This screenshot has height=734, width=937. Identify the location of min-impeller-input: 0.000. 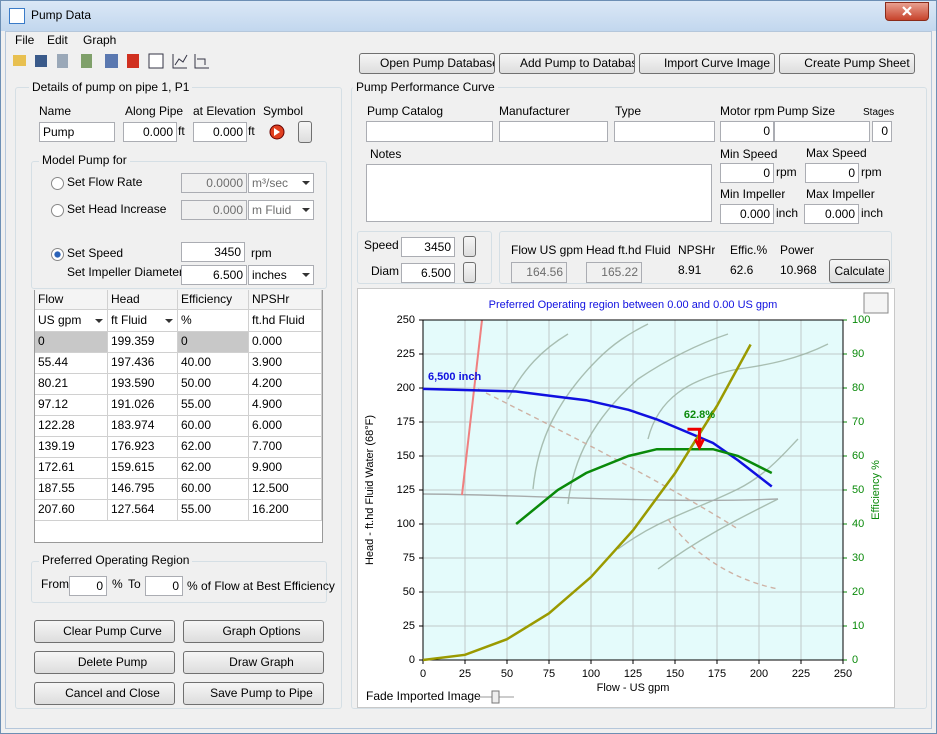
(747, 214).